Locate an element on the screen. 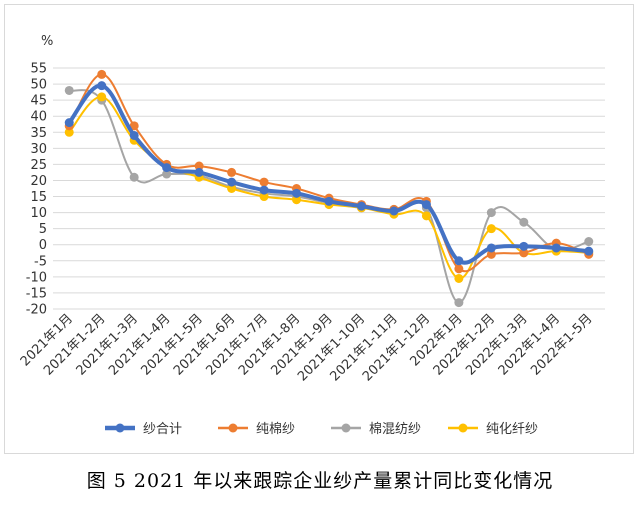 This screenshot has height=513, width=640. legend-label: 棉混纺纱 is located at coordinates (395, 429).